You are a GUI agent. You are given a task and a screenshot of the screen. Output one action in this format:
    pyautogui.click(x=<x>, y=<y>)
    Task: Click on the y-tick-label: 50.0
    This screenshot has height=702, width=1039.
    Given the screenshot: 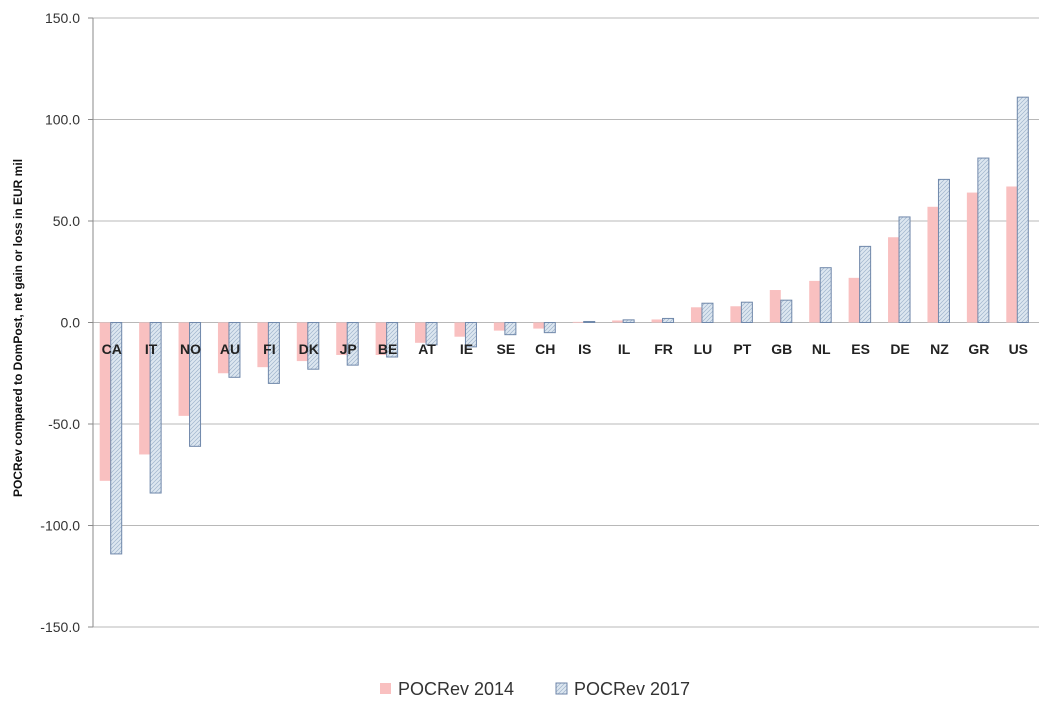 What is the action you would take?
    pyautogui.click(x=66, y=221)
    